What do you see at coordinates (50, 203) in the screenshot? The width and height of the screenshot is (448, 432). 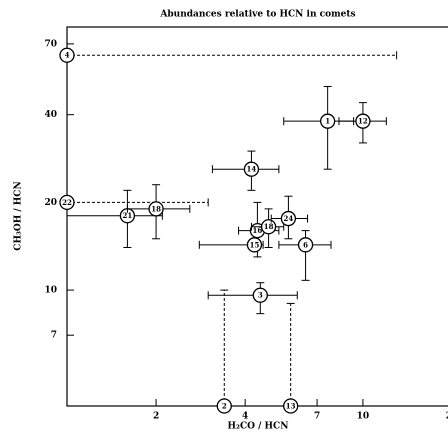 I see `y-tick-label: 20` at bounding box center [50, 203].